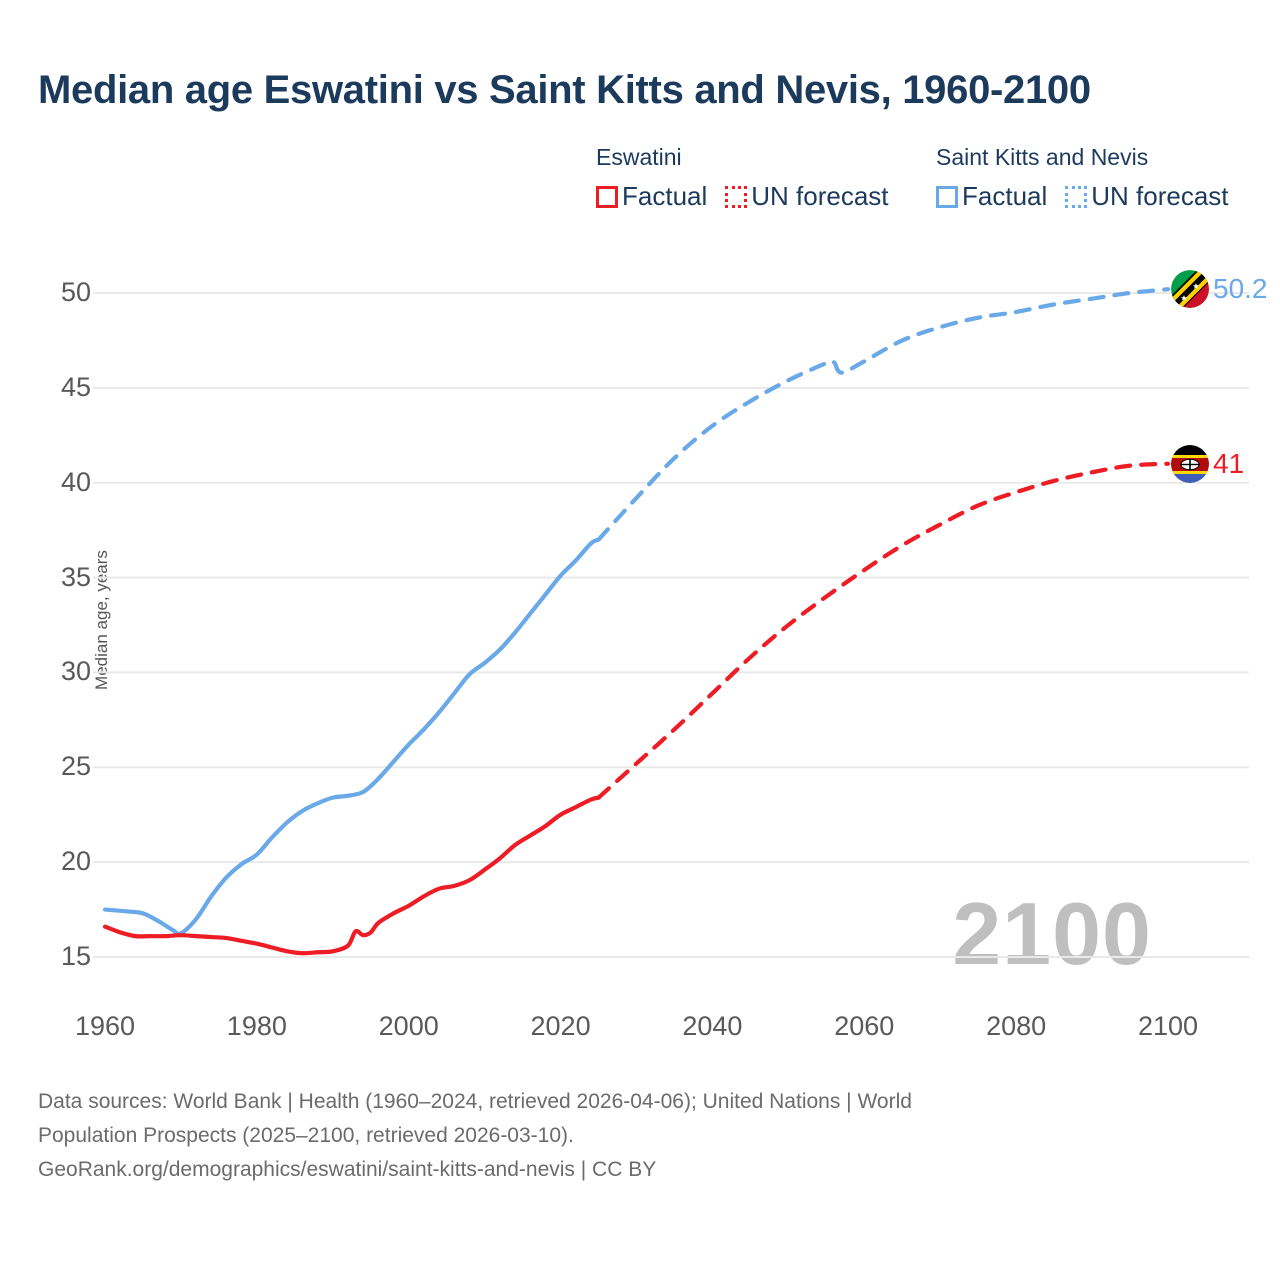 Image resolution: width=1280 pixels, height=1280 pixels. Describe the element at coordinates (1240, 289) in the screenshot. I see `end-value-saint-kitts-and-nevis: 50.2` at that location.